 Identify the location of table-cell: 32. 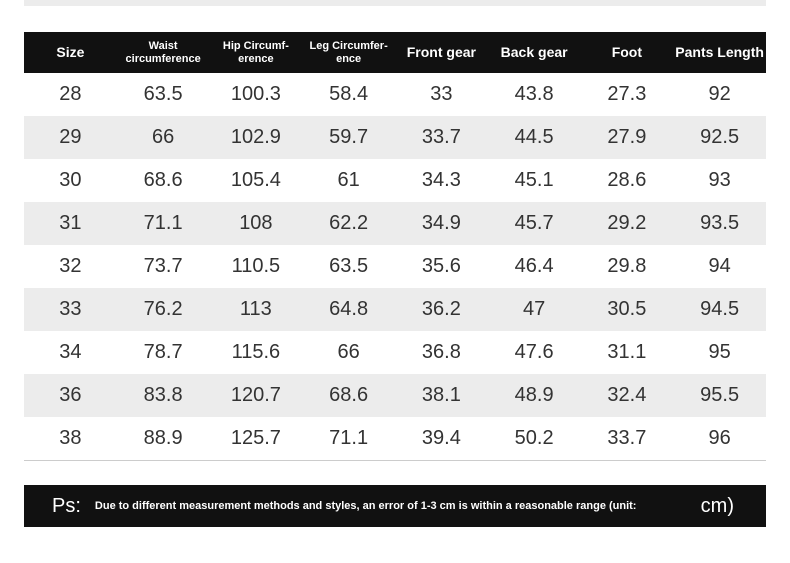
(70, 266).